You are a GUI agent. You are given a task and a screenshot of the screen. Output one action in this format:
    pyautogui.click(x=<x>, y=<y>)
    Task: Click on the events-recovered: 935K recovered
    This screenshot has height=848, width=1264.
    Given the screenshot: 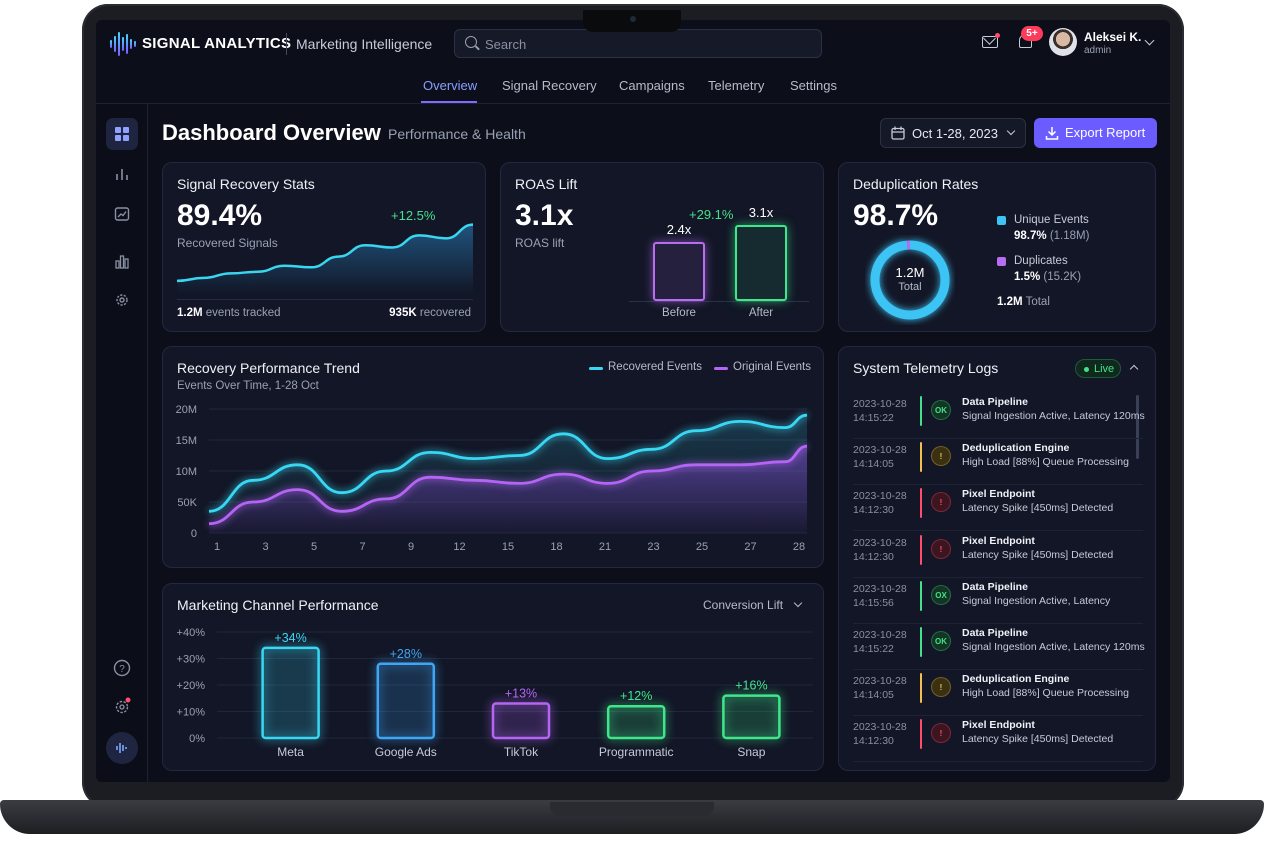 What is the action you would take?
    pyautogui.click(x=430, y=313)
    